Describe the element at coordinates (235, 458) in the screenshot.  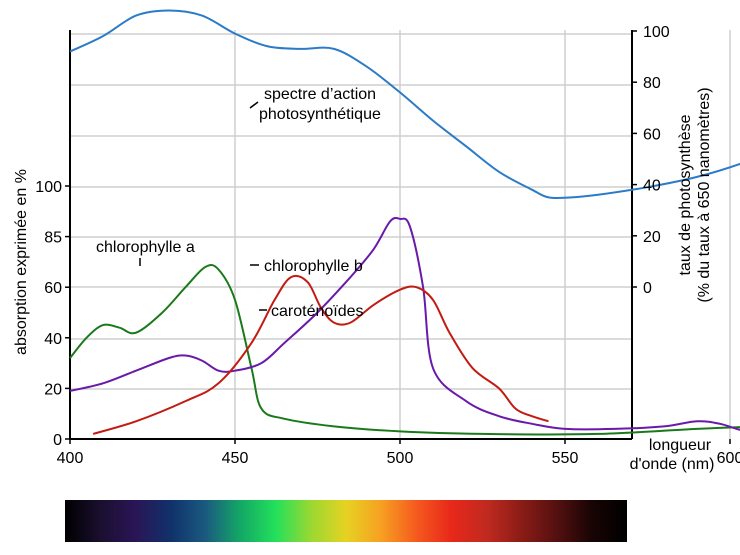
I see `x-tick-label: 450` at that location.